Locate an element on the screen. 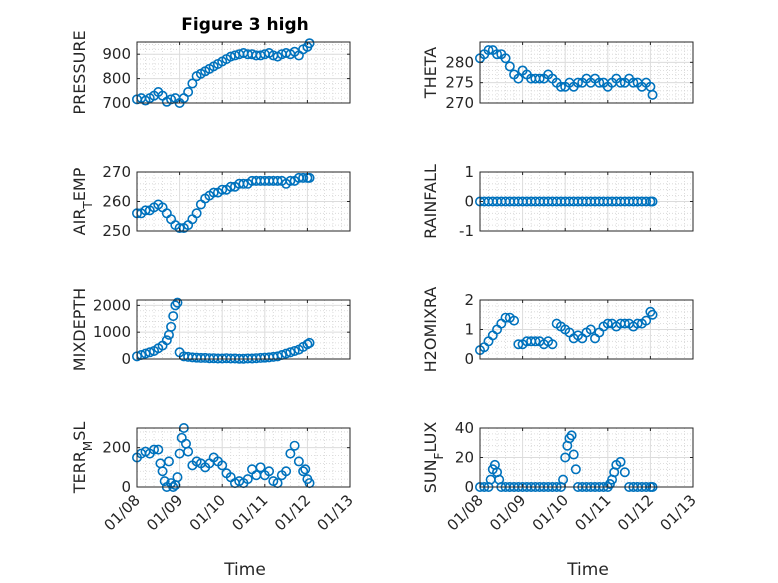 This screenshot has width=778, height=583. subplot-4: -1 0 1 RAINFALL is located at coordinates (557, 201).